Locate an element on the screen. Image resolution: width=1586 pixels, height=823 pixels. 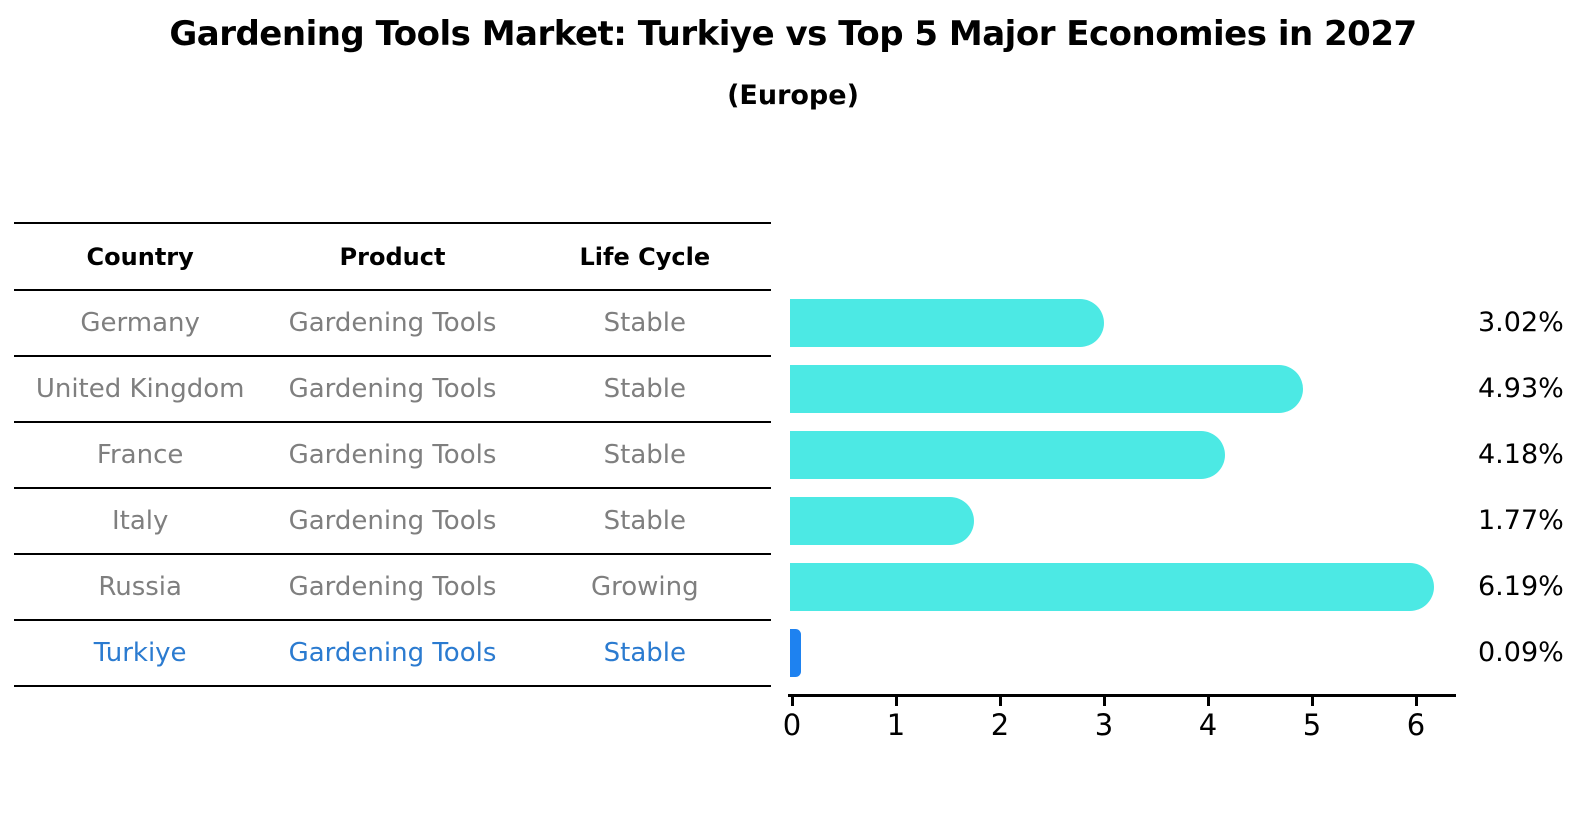
bar-value-label: 3.02% is located at coordinates (1521, 322).